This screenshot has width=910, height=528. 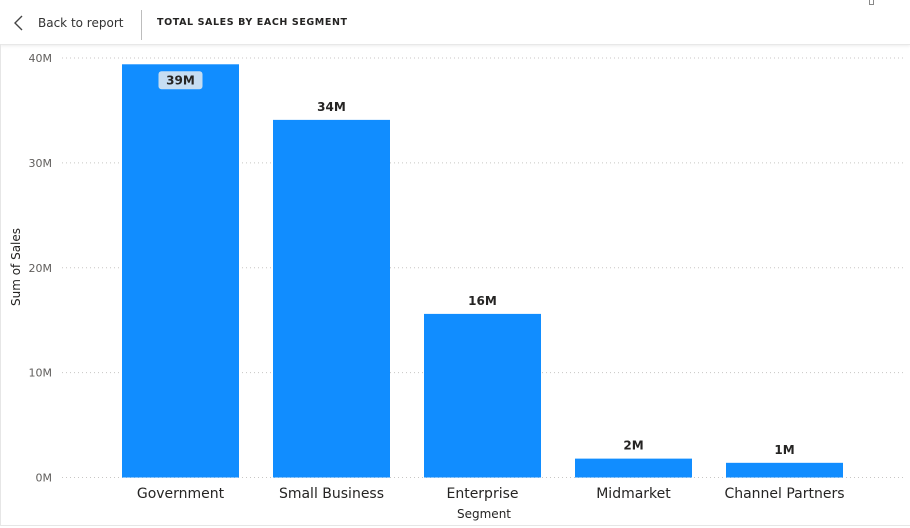 I want to click on y-tick-label: 0M, so click(x=44, y=478).